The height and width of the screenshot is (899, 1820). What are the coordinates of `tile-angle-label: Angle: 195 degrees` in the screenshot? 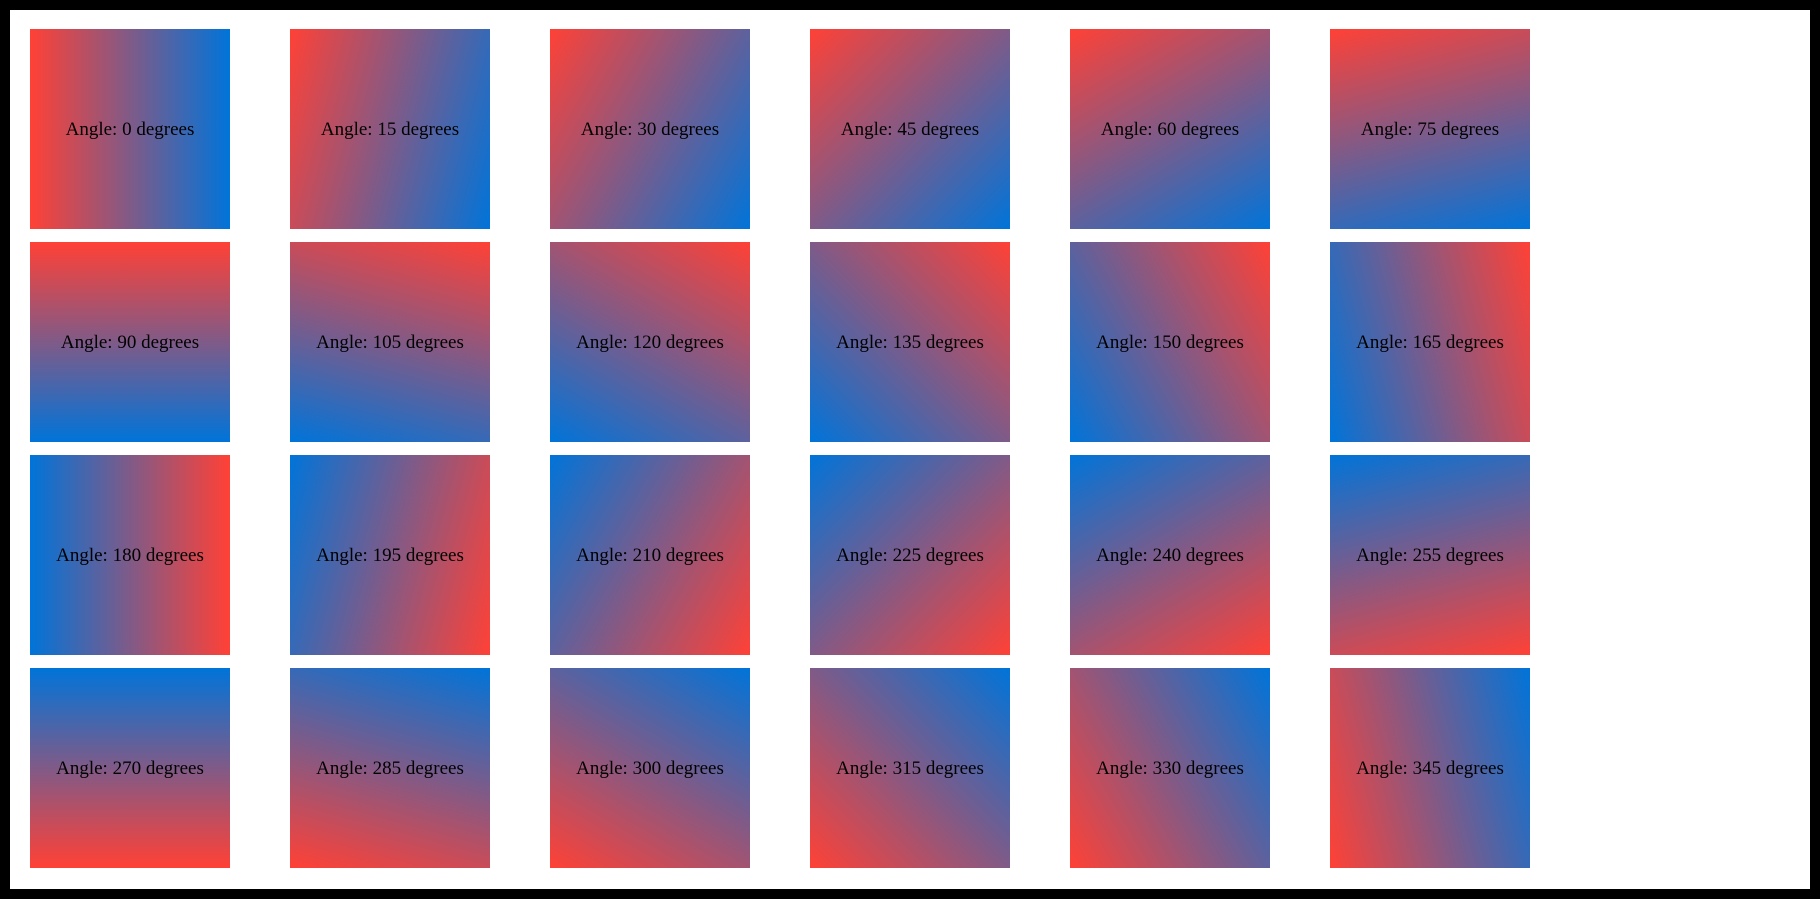 It's located at (390, 555).